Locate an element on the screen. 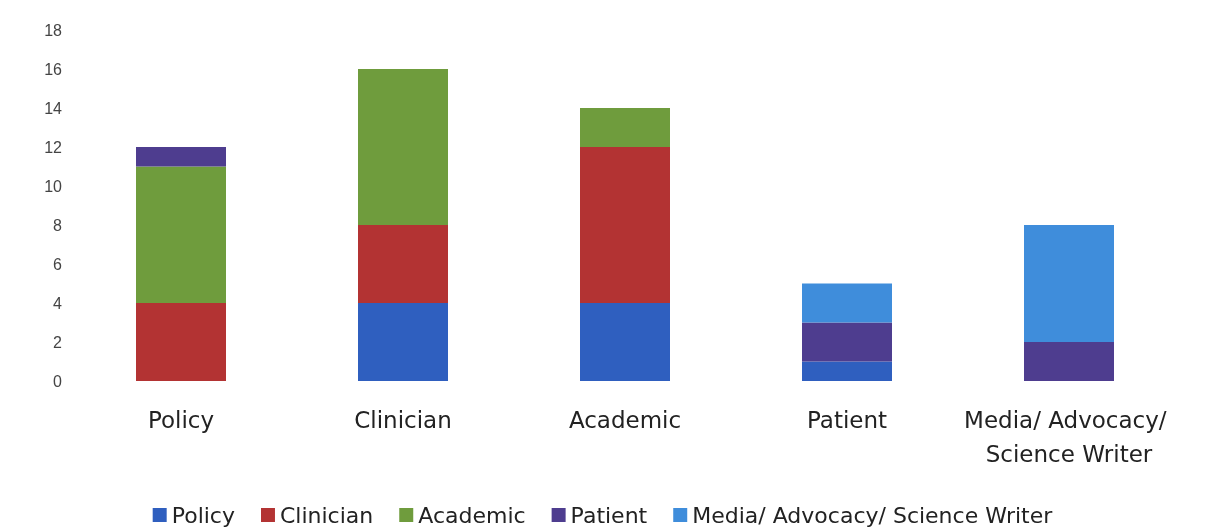  legend-label: Policy is located at coordinates (203, 515).